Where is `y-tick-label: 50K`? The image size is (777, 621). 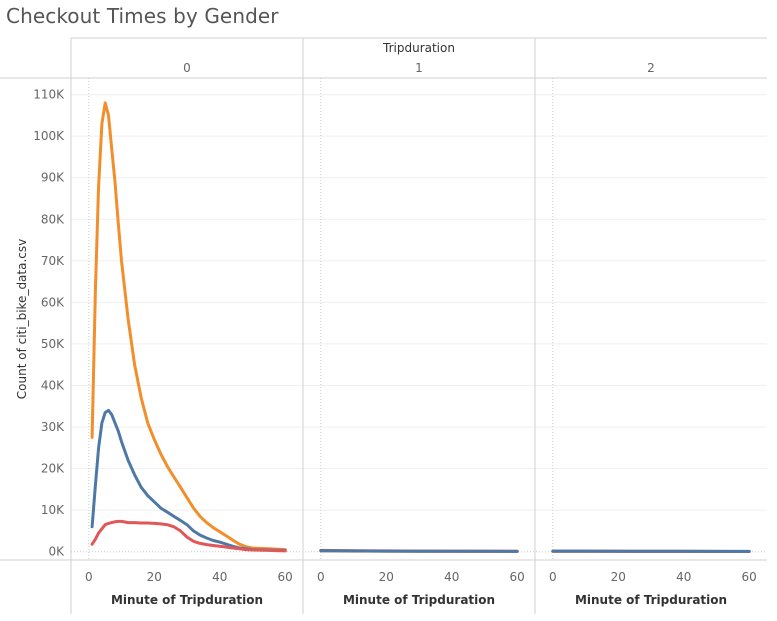 y-tick-label: 50K is located at coordinates (53, 344).